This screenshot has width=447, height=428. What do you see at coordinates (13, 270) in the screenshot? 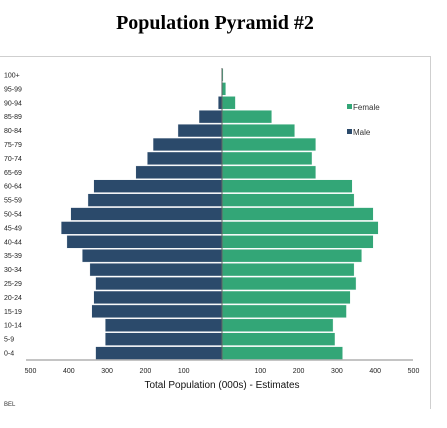
I see `y-tick-label: 30-34` at bounding box center [13, 270].